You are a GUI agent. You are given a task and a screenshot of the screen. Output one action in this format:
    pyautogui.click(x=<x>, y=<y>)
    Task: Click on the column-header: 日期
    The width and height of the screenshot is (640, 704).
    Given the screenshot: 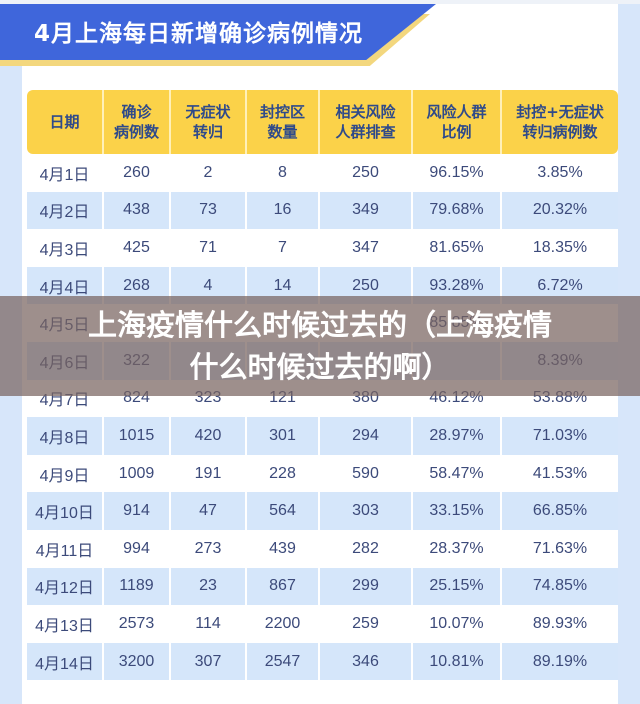 What is the action you would take?
    pyautogui.click(x=65, y=122)
    